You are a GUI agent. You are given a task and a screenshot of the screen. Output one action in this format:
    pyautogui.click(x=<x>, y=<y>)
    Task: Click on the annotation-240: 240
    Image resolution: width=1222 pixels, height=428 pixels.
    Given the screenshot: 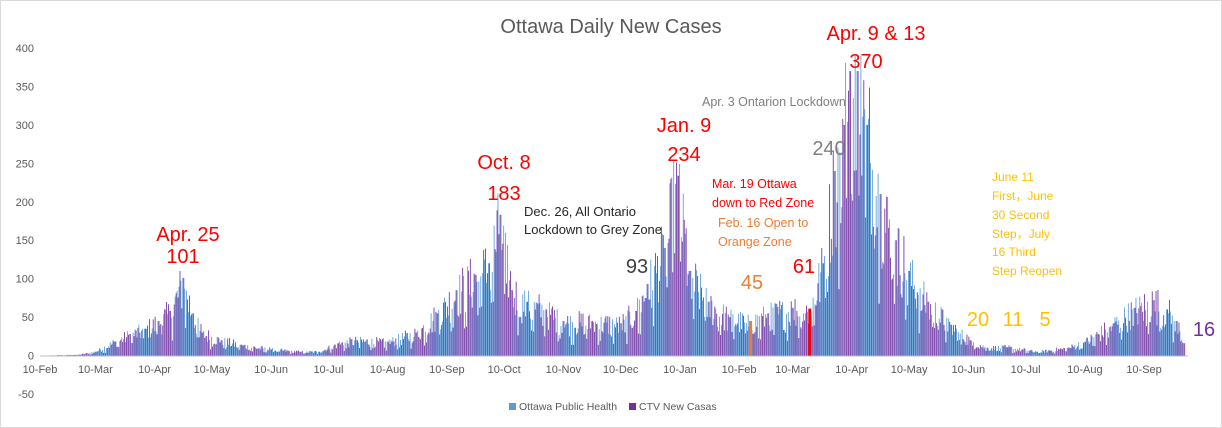 What is the action you would take?
    pyautogui.click(x=828, y=149)
    